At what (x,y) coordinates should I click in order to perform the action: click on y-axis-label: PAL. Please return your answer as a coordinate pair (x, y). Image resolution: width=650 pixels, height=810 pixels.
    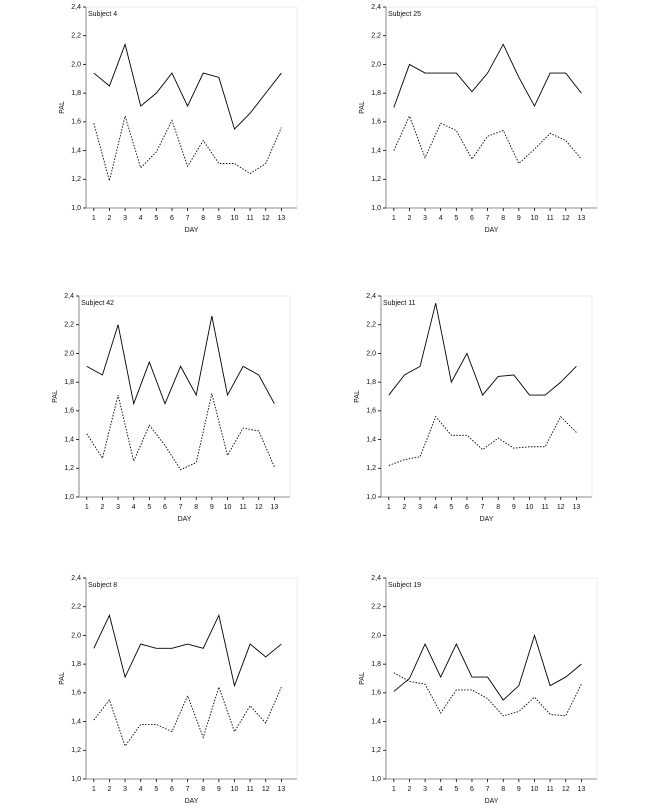
    Looking at the image, I should click on (62, 107).